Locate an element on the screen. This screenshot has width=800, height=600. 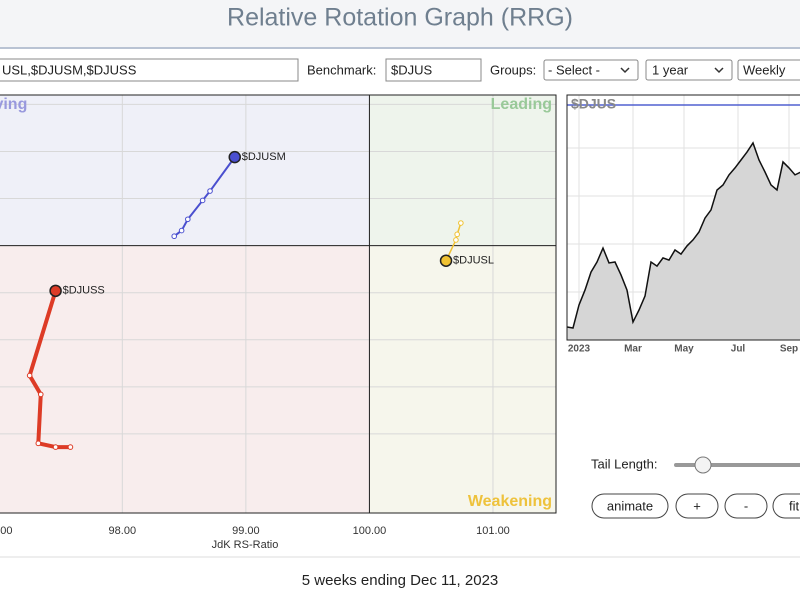
tail-length-label: Tail Length: is located at coordinates (624, 463).